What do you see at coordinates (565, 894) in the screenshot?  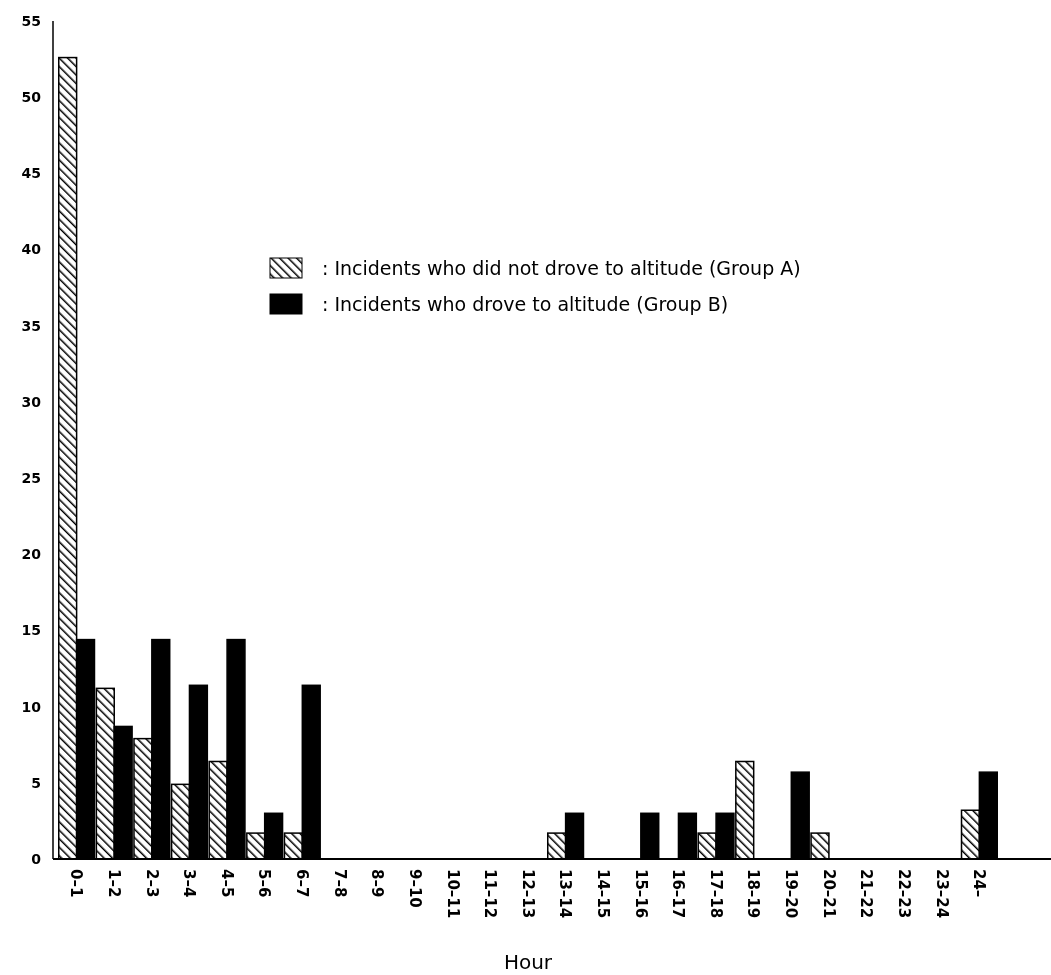 I see `x-tick-label: 13–14` at bounding box center [565, 894].